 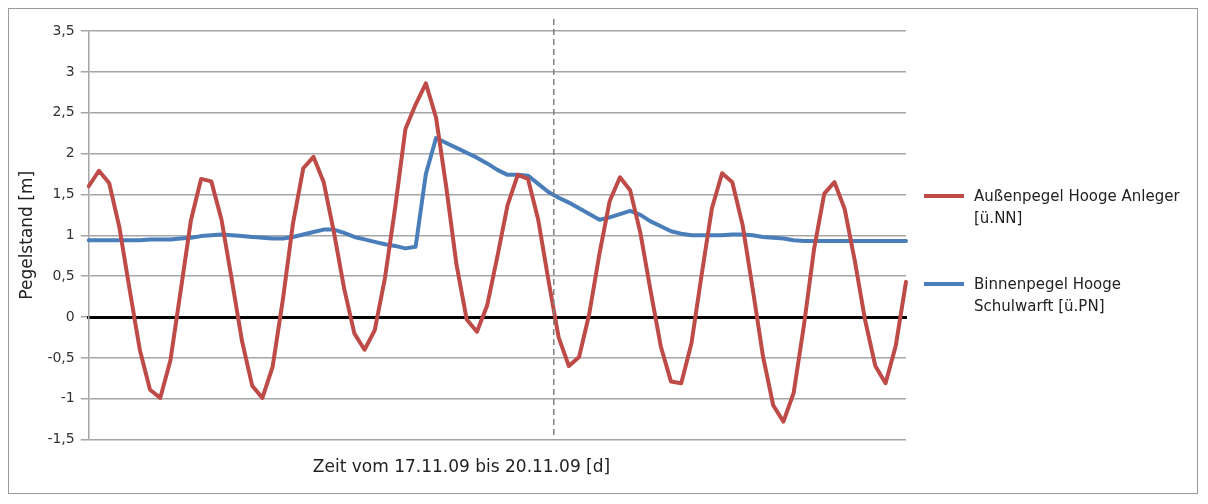 I want to click on y-tick-label: -1, so click(x=67, y=397).